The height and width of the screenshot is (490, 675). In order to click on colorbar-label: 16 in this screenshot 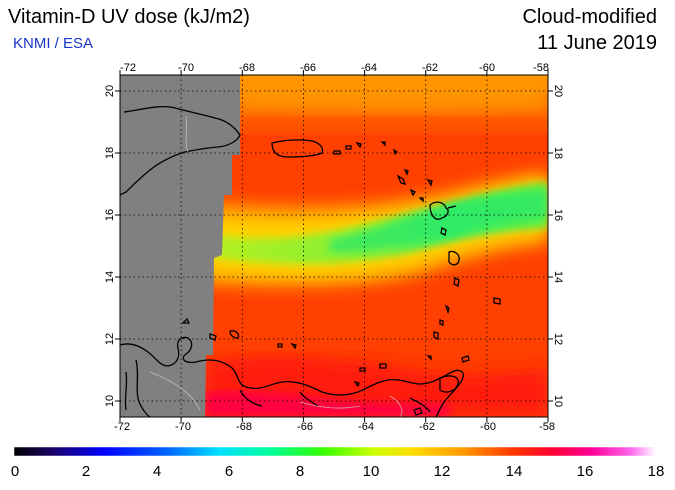, I will do `click(585, 471)`.